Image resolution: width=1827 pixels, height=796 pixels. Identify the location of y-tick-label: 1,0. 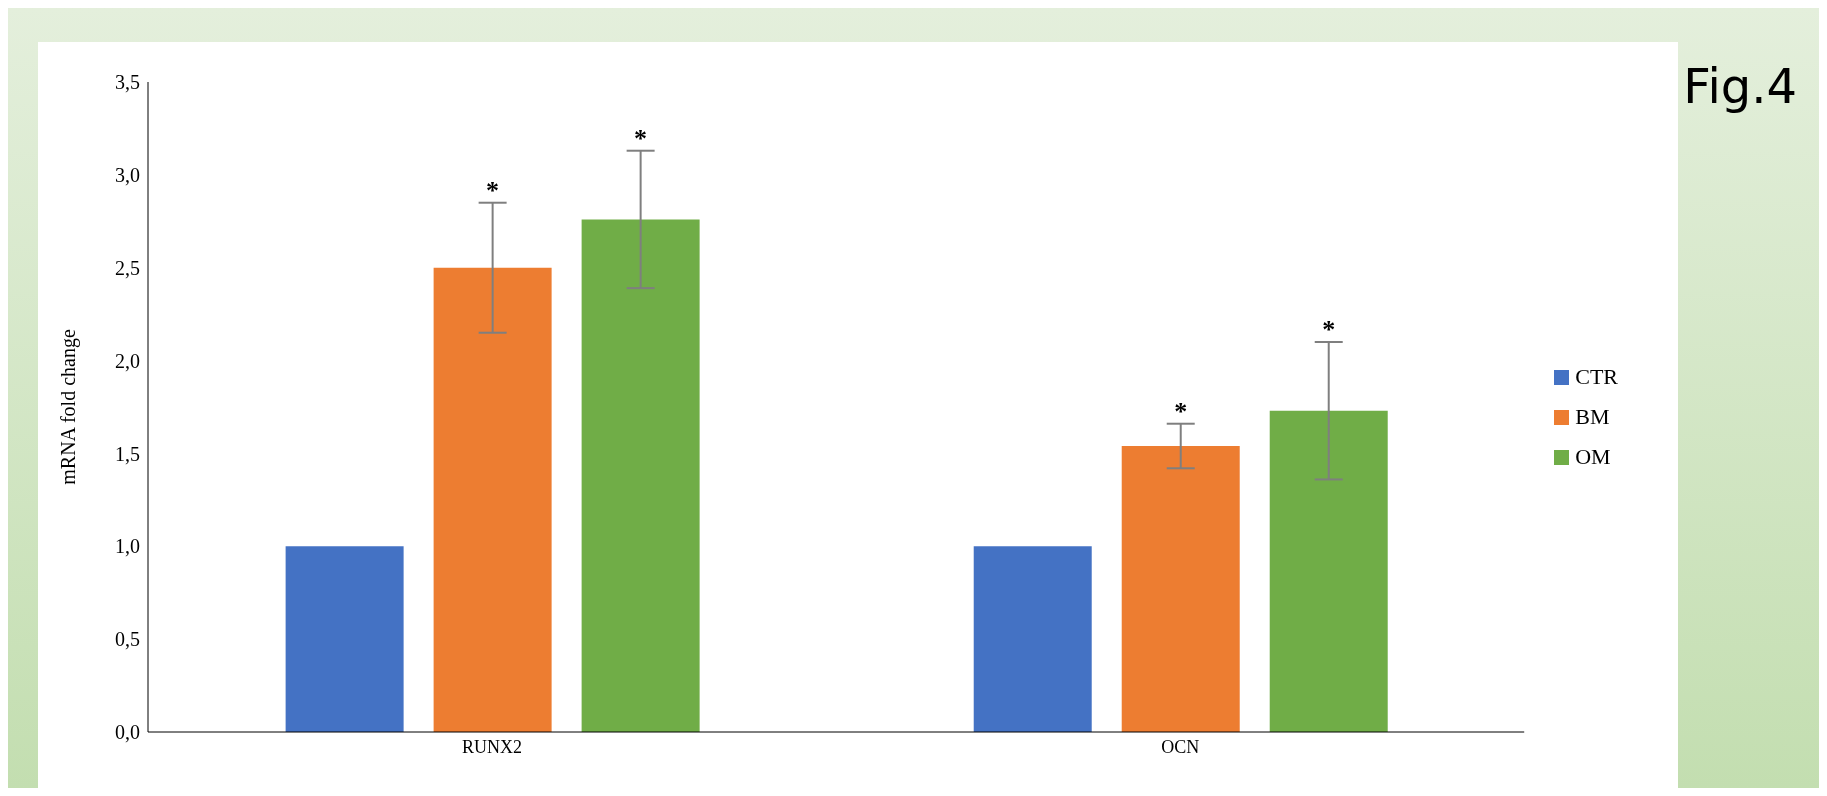
(127, 546).